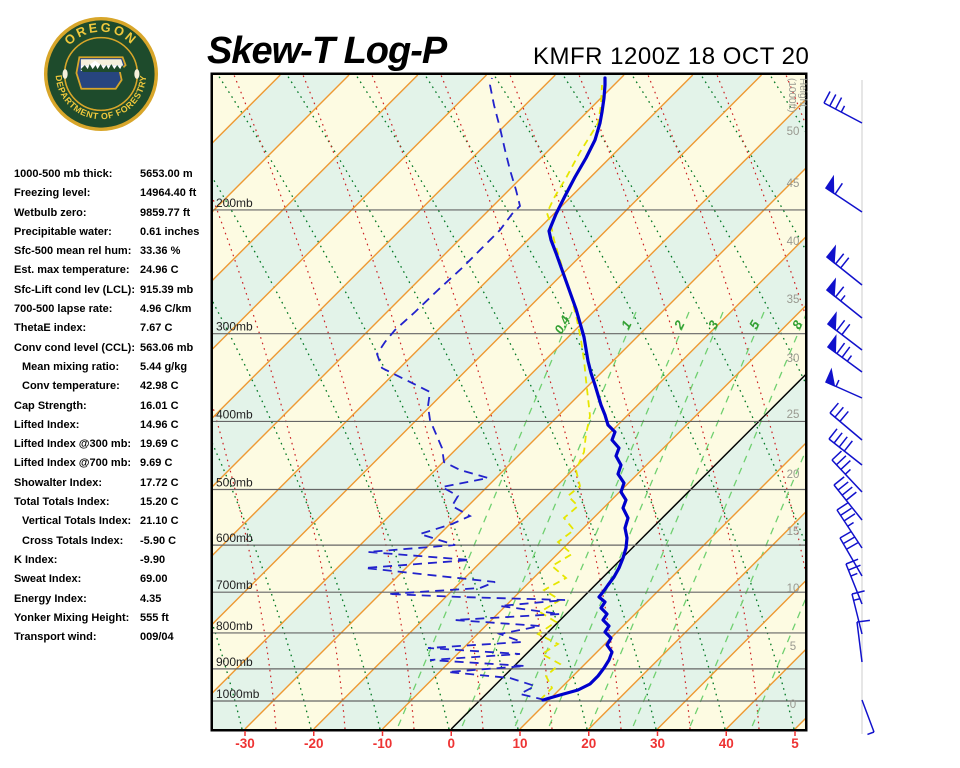 Image resolution: width=960 pixels, height=768 pixels. What do you see at coordinates (519, 743) in the screenshot?
I see `temp-axis-label: 10` at bounding box center [519, 743].